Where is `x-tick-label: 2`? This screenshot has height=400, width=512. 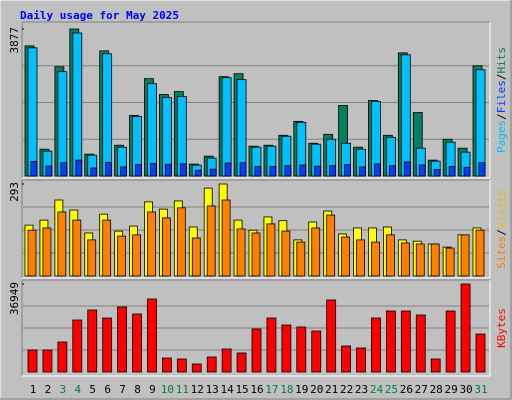
x-tick-label: 2 is located at coordinates (48, 389).